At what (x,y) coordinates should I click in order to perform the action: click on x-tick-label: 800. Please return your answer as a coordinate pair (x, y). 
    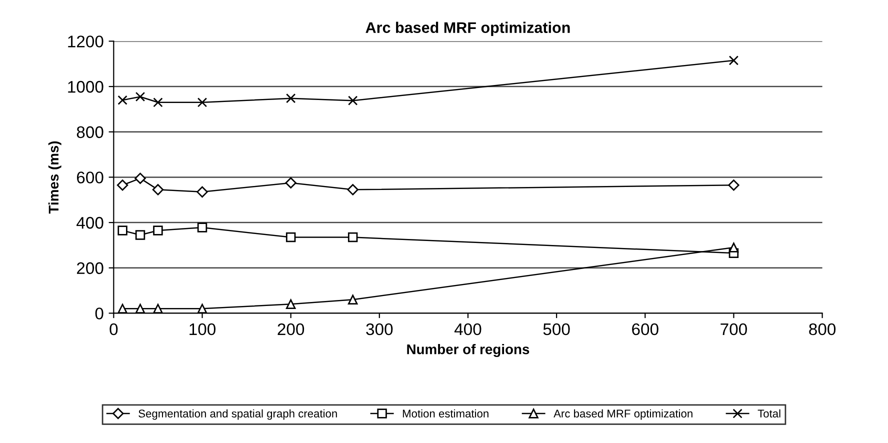
    Looking at the image, I should click on (822, 329).